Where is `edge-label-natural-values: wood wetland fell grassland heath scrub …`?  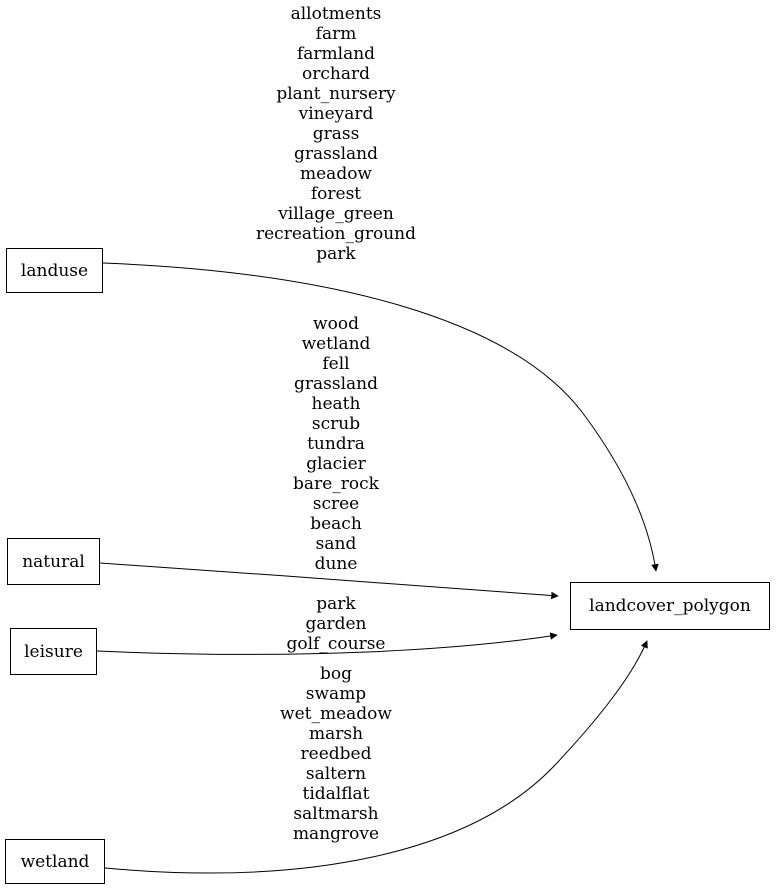
edge-label-natural-values: wood wetland fell grassland heath scrub … is located at coordinates (336, 444).